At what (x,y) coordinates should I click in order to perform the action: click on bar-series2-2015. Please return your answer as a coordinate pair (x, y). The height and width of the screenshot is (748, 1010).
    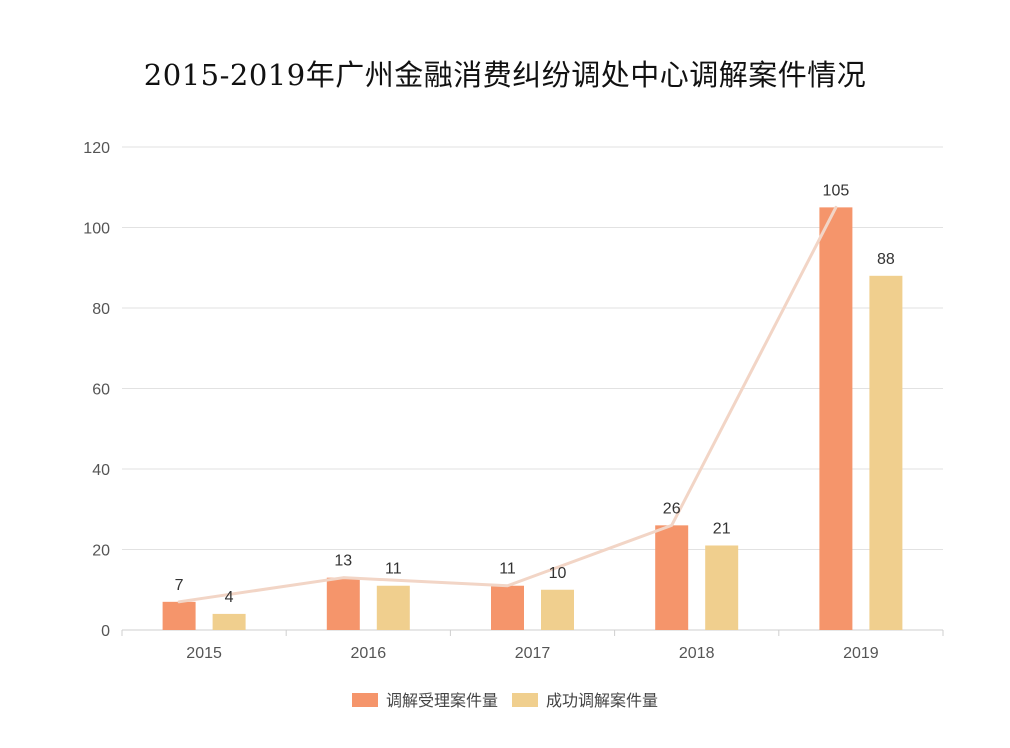
    Looking at the image, I should click on (229, 621).